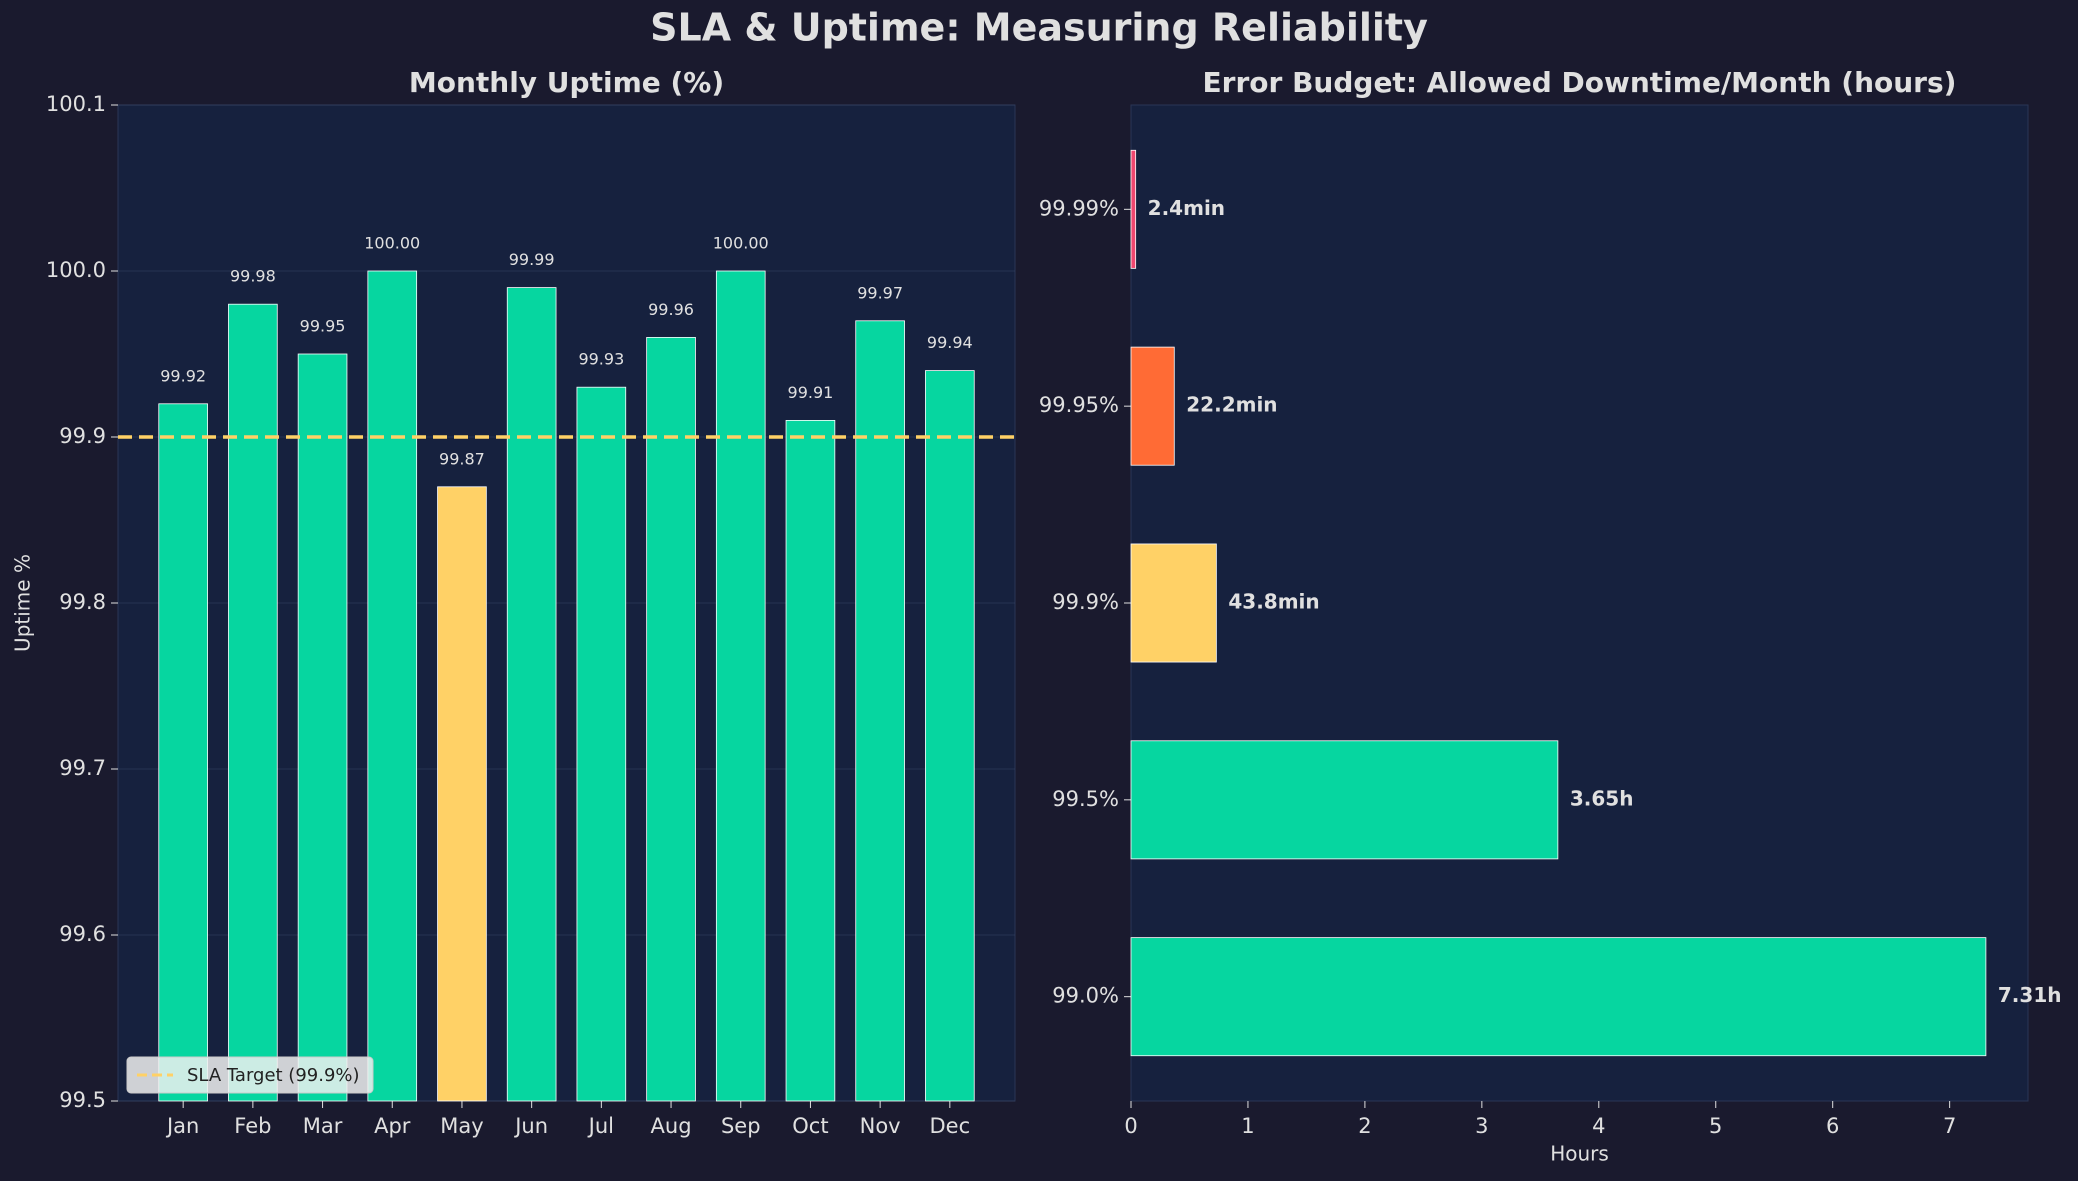 The height and width of the screenshot is (1181, 2078). I want to click on x-tick-label: Feb, so click(252, 1126).